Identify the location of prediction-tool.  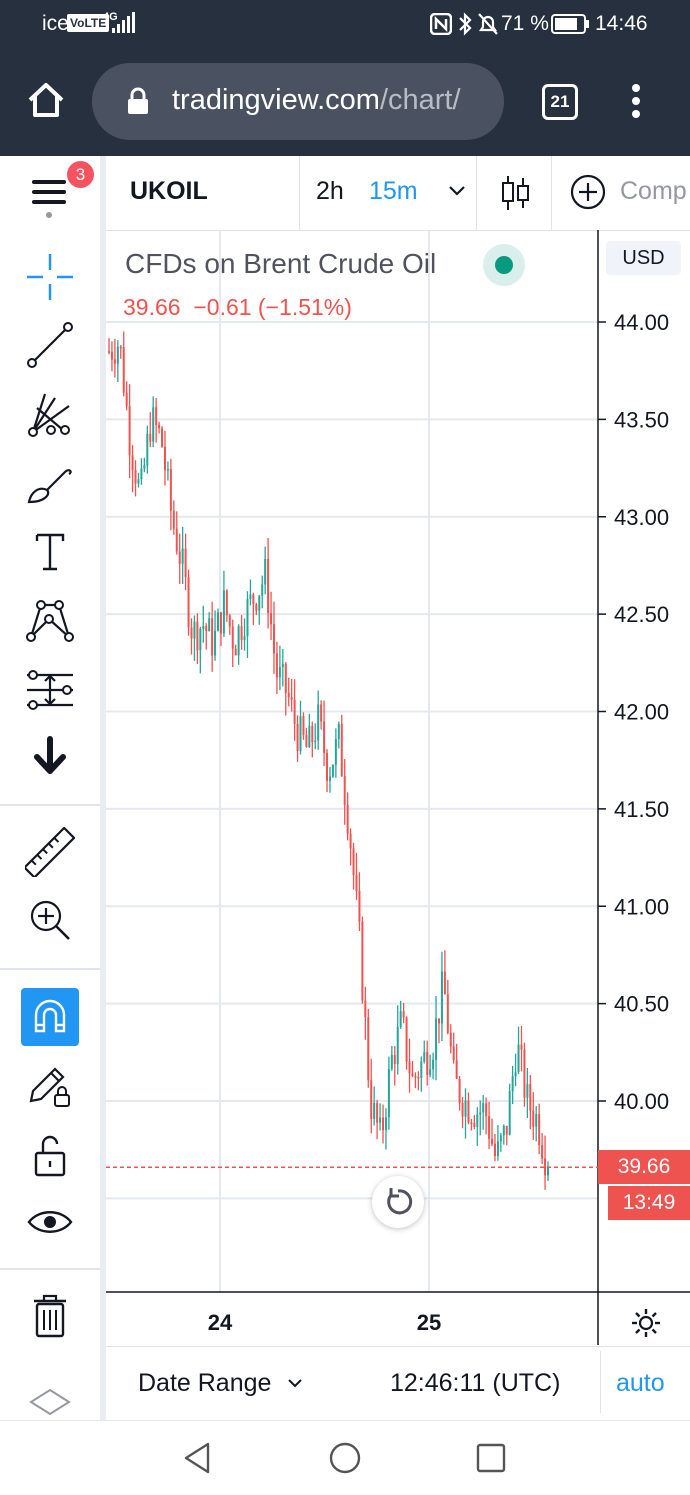
(50, 690).